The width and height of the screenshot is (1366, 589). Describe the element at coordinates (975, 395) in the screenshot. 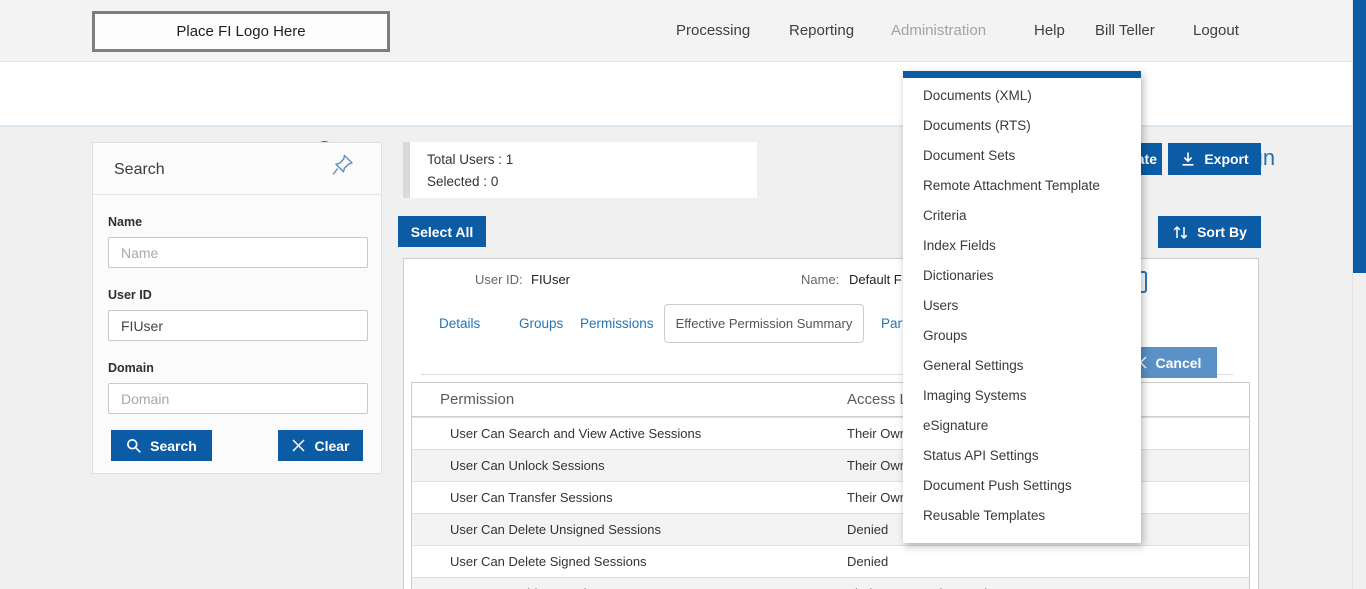

I see `menu-item-imaging-systems: Imaging Systems` at that location.